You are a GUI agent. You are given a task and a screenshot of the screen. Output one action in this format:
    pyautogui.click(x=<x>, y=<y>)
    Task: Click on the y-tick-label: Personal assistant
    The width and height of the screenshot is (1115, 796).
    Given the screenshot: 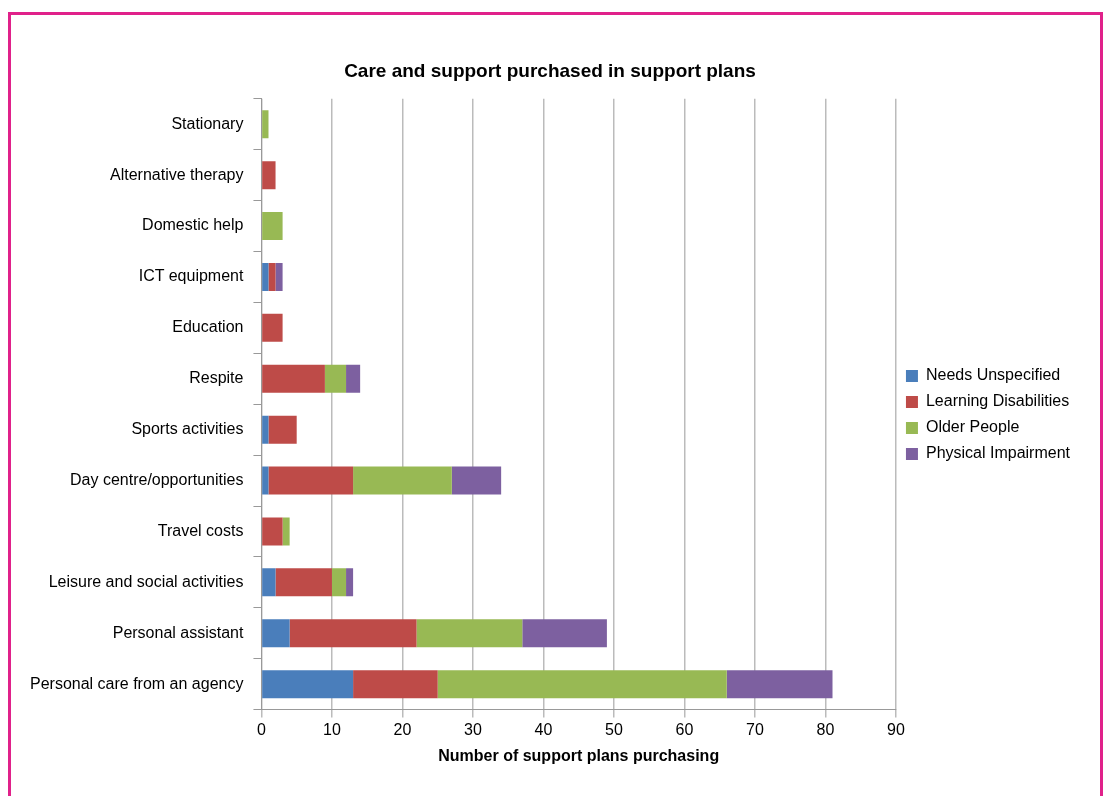 What is the action you would take?
    pyautogui.click(x=178, y=632)
    